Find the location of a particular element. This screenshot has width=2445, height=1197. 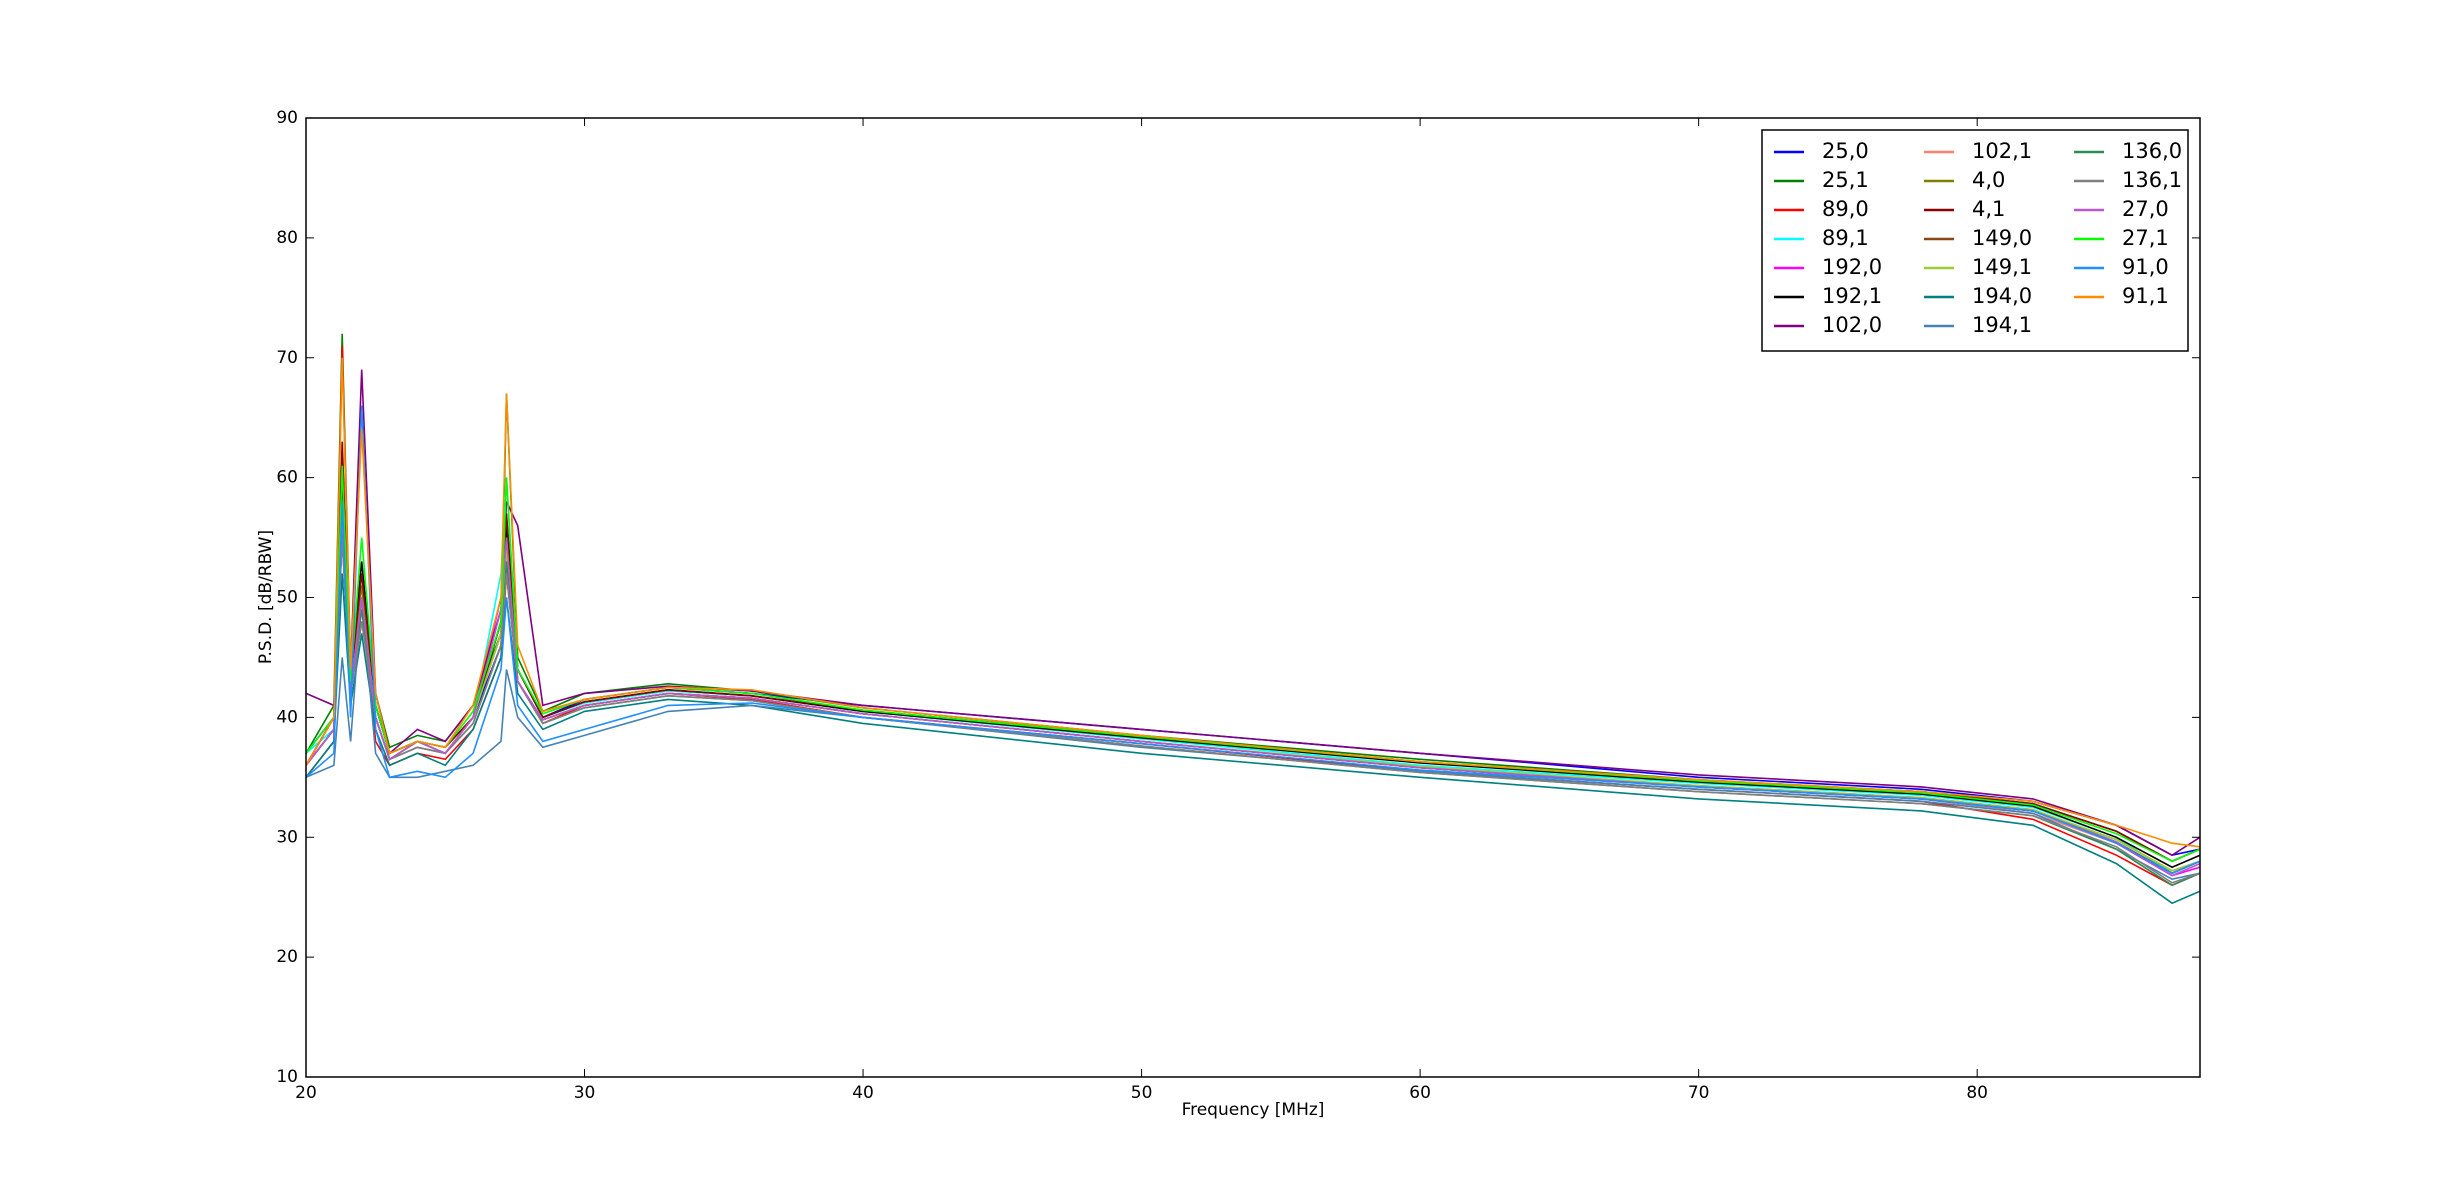

legend-label: 192,1 is located at coordinates (1852, 296).